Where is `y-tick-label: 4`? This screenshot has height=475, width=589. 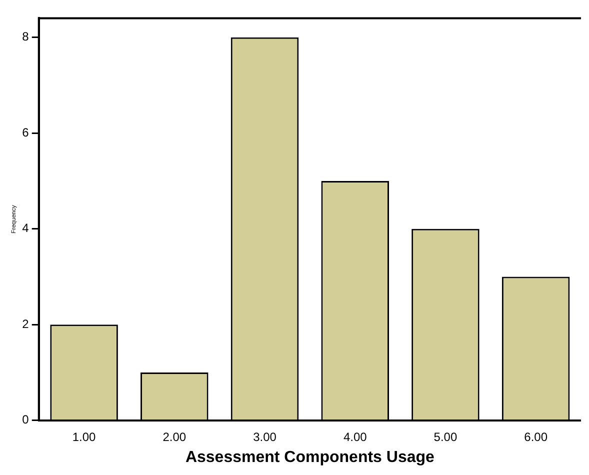
y-tick-label: 4 is located at coordinates (26, 228).